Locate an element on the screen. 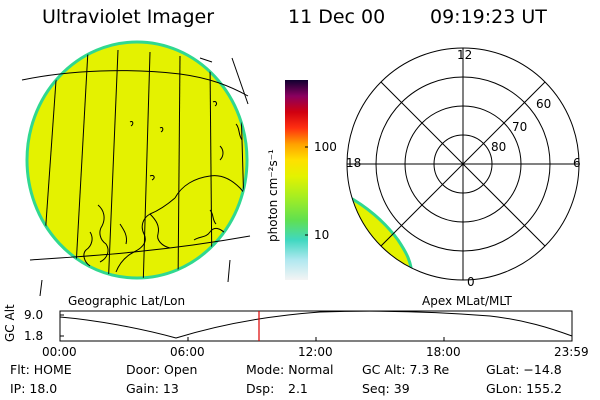 This screenshot has width=600, height=400. altitude-ylabel: GC Alt is located at coordinates (10, 323).